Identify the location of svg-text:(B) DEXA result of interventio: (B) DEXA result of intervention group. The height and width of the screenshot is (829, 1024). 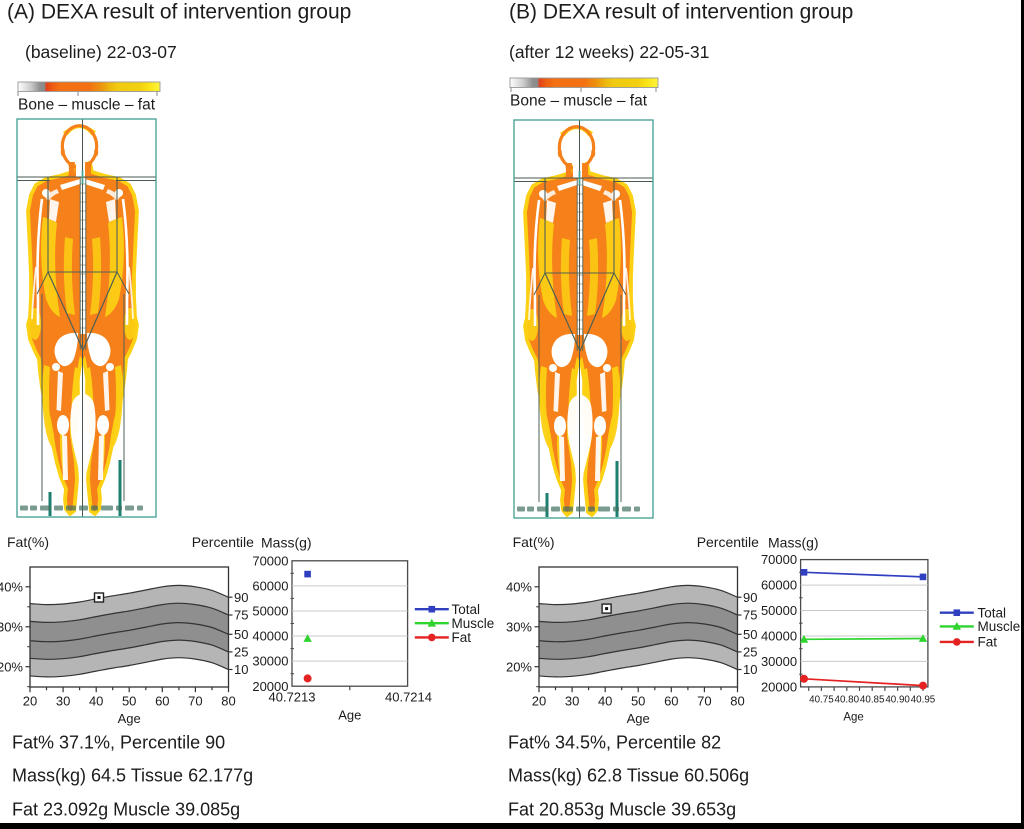
(681, 12).